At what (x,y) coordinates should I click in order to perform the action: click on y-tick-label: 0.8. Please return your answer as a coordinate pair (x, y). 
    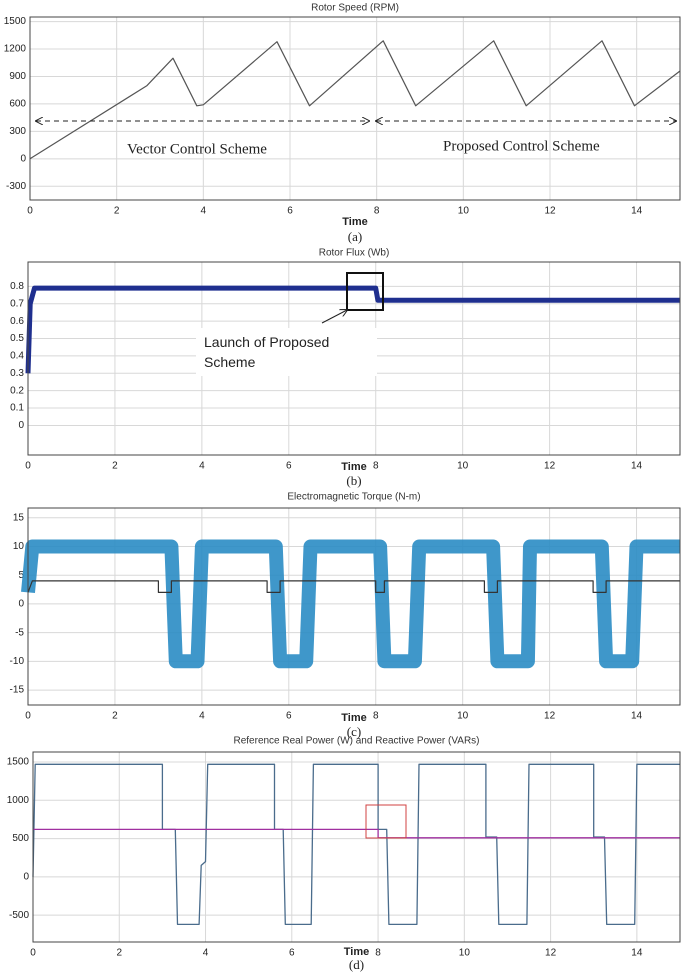
    Looking at the image, I should click on (17, 286).